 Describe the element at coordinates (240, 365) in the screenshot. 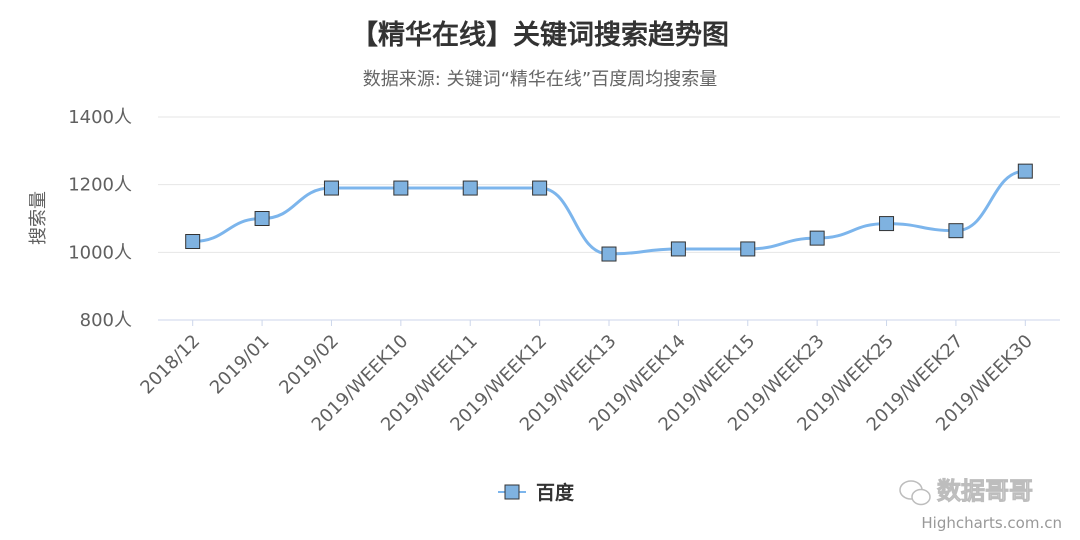

I see `x-tick-label: 2019/01` at that location.